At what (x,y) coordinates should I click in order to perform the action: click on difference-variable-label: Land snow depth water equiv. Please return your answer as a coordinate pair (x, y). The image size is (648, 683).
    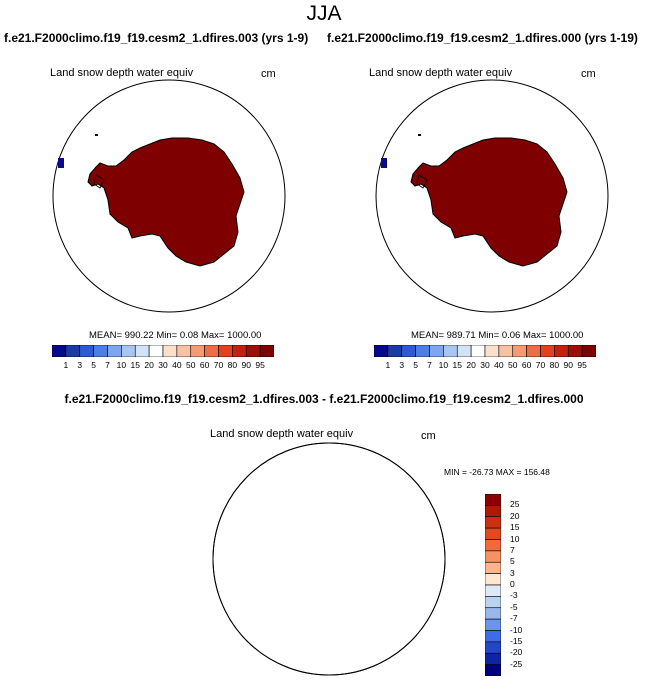
    Looking at the image, I should click on (282, 434).